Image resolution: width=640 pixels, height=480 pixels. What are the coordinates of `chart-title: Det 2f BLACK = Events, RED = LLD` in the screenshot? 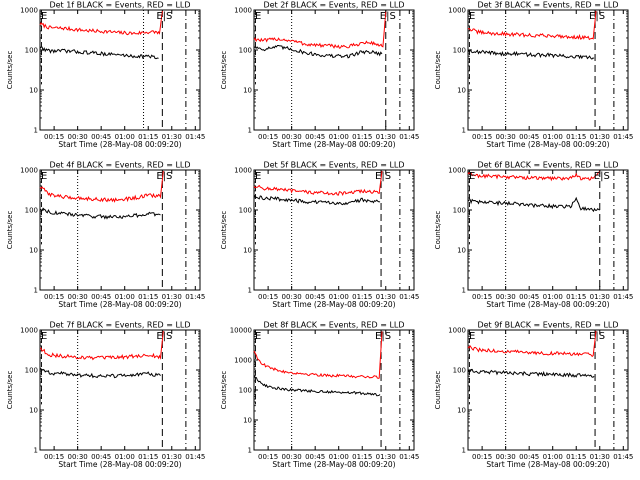 It's located at (333, 5).